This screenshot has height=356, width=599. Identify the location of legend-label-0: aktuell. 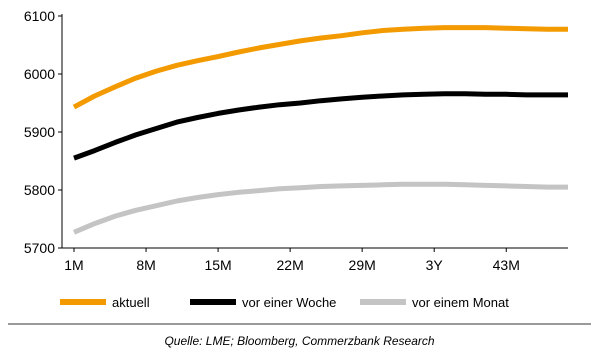
(131, 302).